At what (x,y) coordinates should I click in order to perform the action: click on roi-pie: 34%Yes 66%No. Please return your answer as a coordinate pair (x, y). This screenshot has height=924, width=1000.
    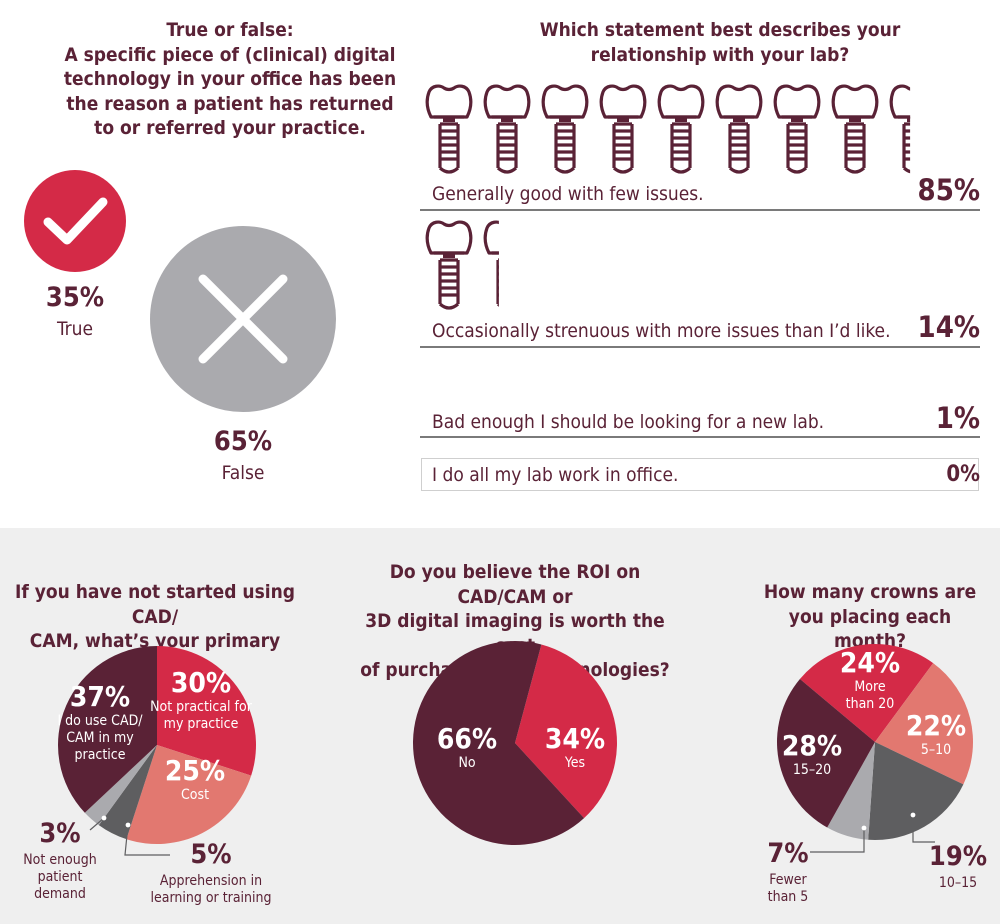
    Looking at the image, I should click on (515, 743).